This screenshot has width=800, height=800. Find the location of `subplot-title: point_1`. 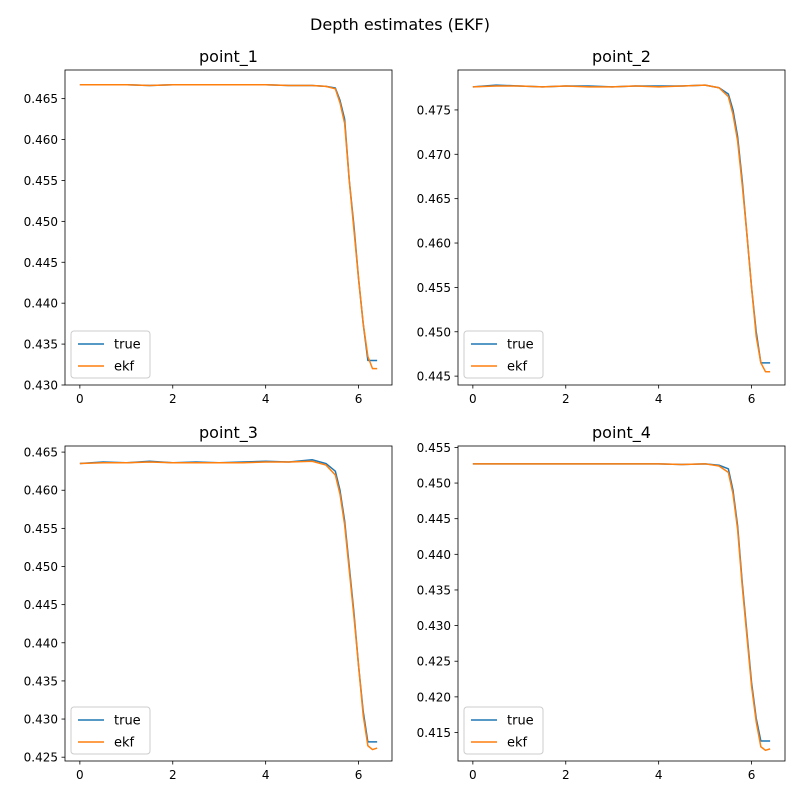

subplot-title: point_1 is located at coordinates (228, 57).